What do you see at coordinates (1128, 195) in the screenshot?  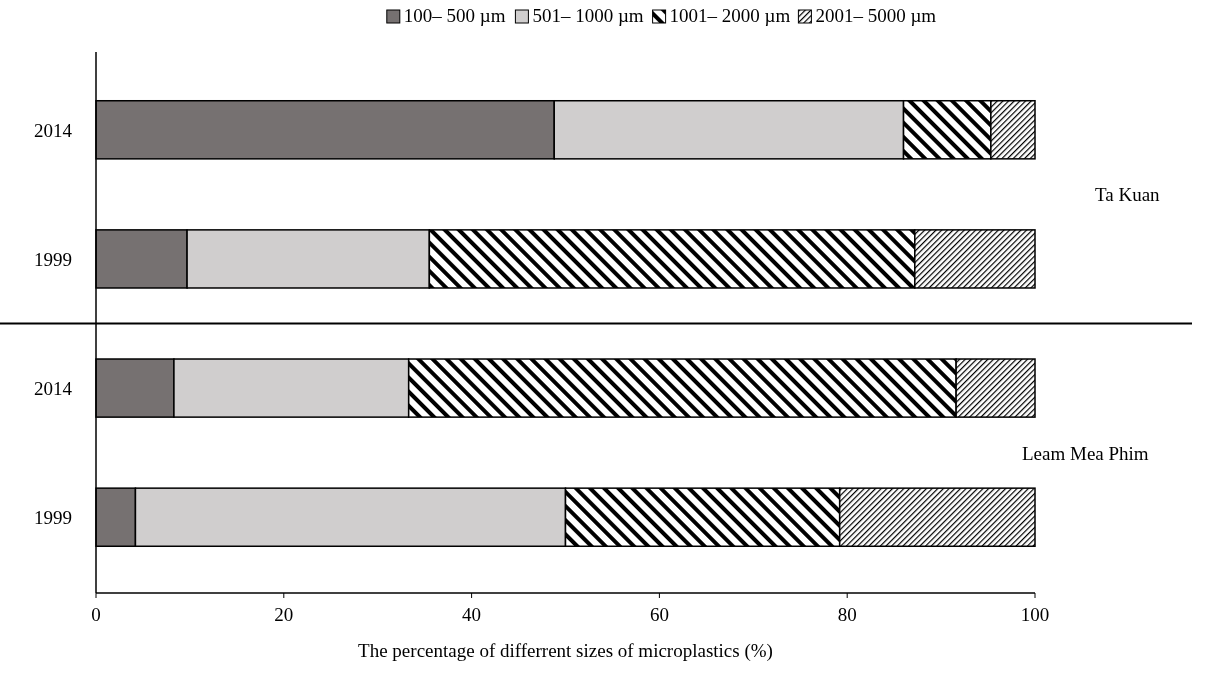 I see `text: Ta Kuan` at bounding box center [1128, 195].